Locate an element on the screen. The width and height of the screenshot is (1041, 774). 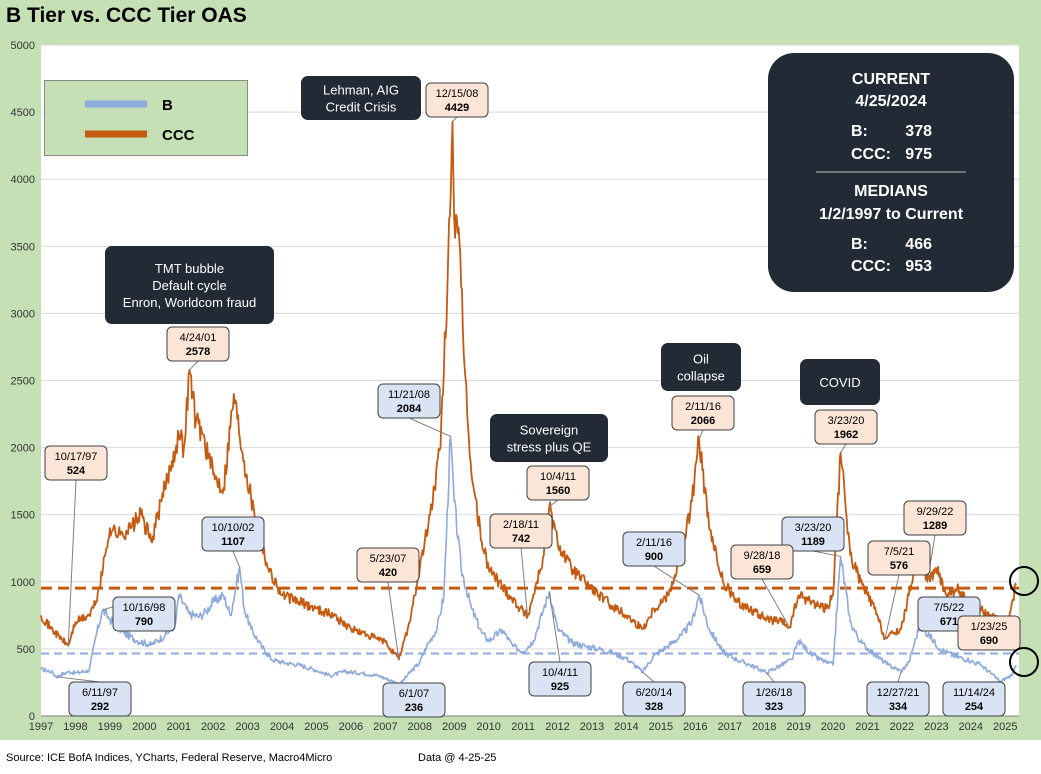
current-circles is located at coordinates (1024, 621).